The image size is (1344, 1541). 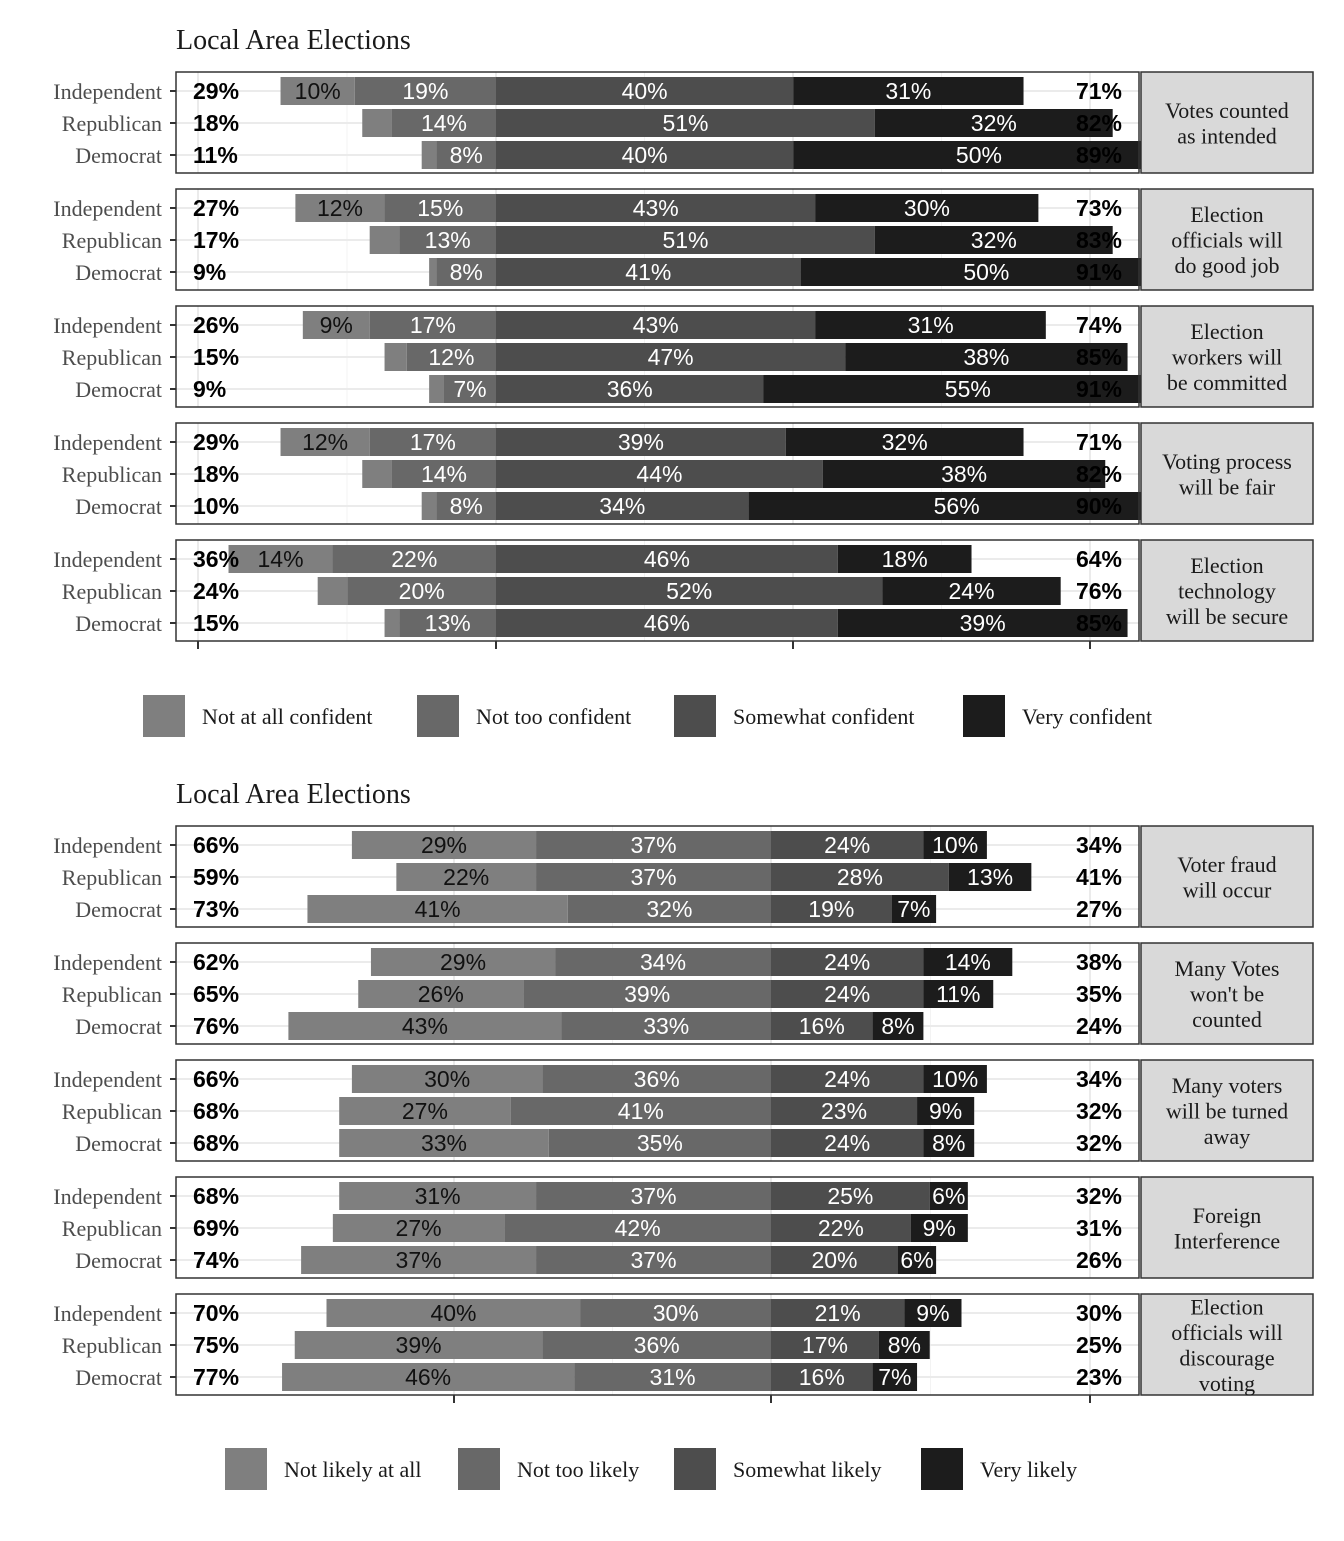 What do you see at coordinates (913, 909) in the screenshot?
I see `bar-data-label: 7%` at bounding box center [913, 909].